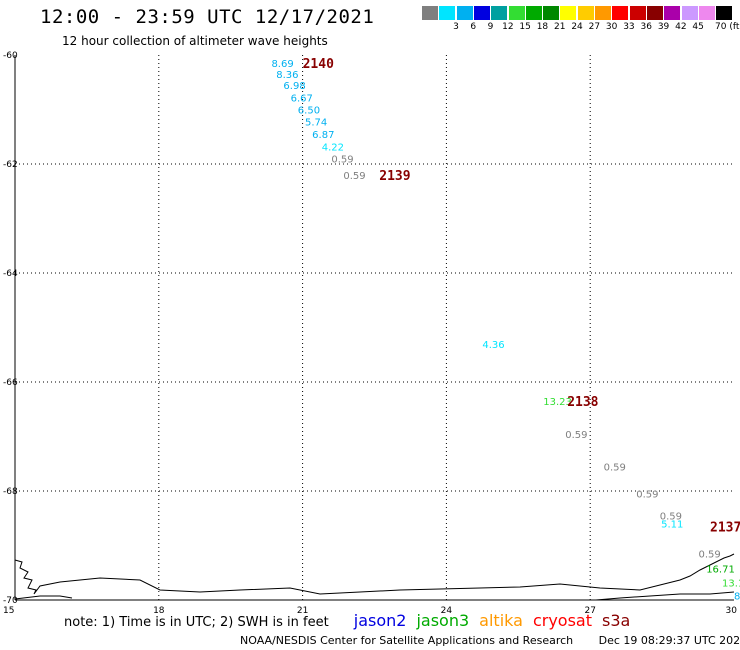 This screenshot has width=740, height=650. What do you see at coordinates (646, 27) in the screenshot?
I see `scale-label: 36` at bounding box center [646, 27].